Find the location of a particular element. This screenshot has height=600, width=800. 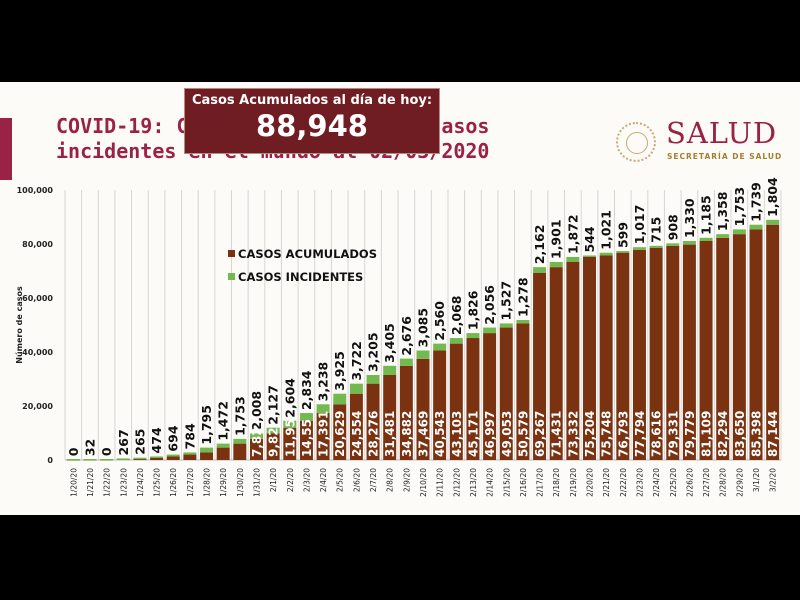

incident-label: 2,056 is located at coordinates (489, 305).